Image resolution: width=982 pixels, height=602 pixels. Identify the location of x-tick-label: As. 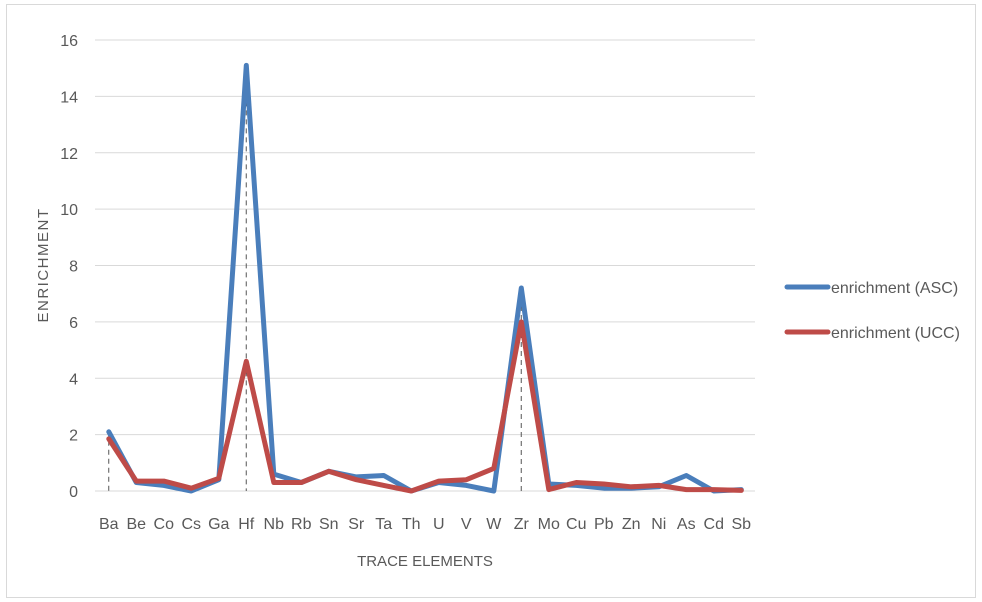
(686, 524).